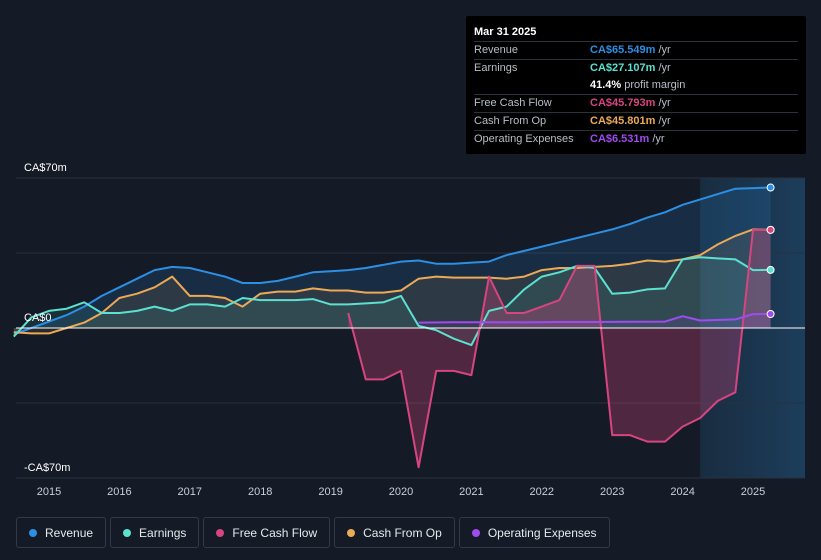 Image resolution: width=821 pixels, height=560 pixels. I want to click on tooltip-row-value: CA$6.531m, so click(620, 139).